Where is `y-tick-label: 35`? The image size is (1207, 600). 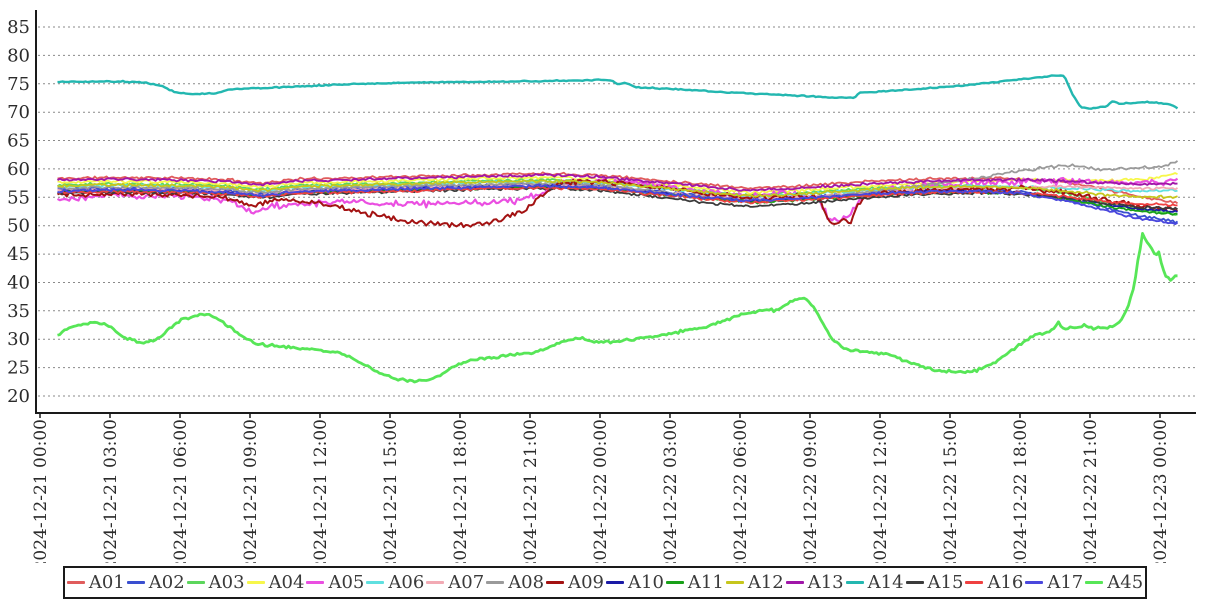 y-tick-label: 35 is located at coordinates (18, 311).